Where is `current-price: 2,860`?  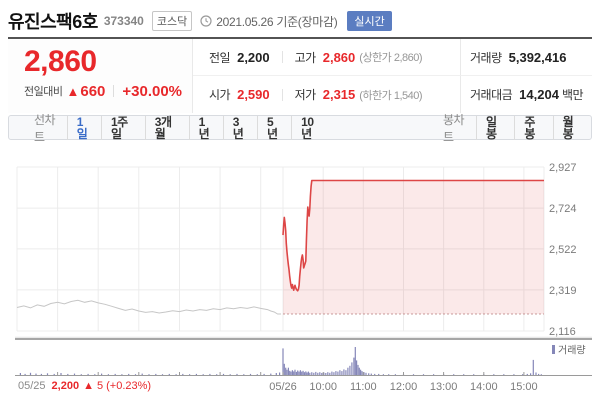
current-price: 2,860 is located at coordinates (60, 61).